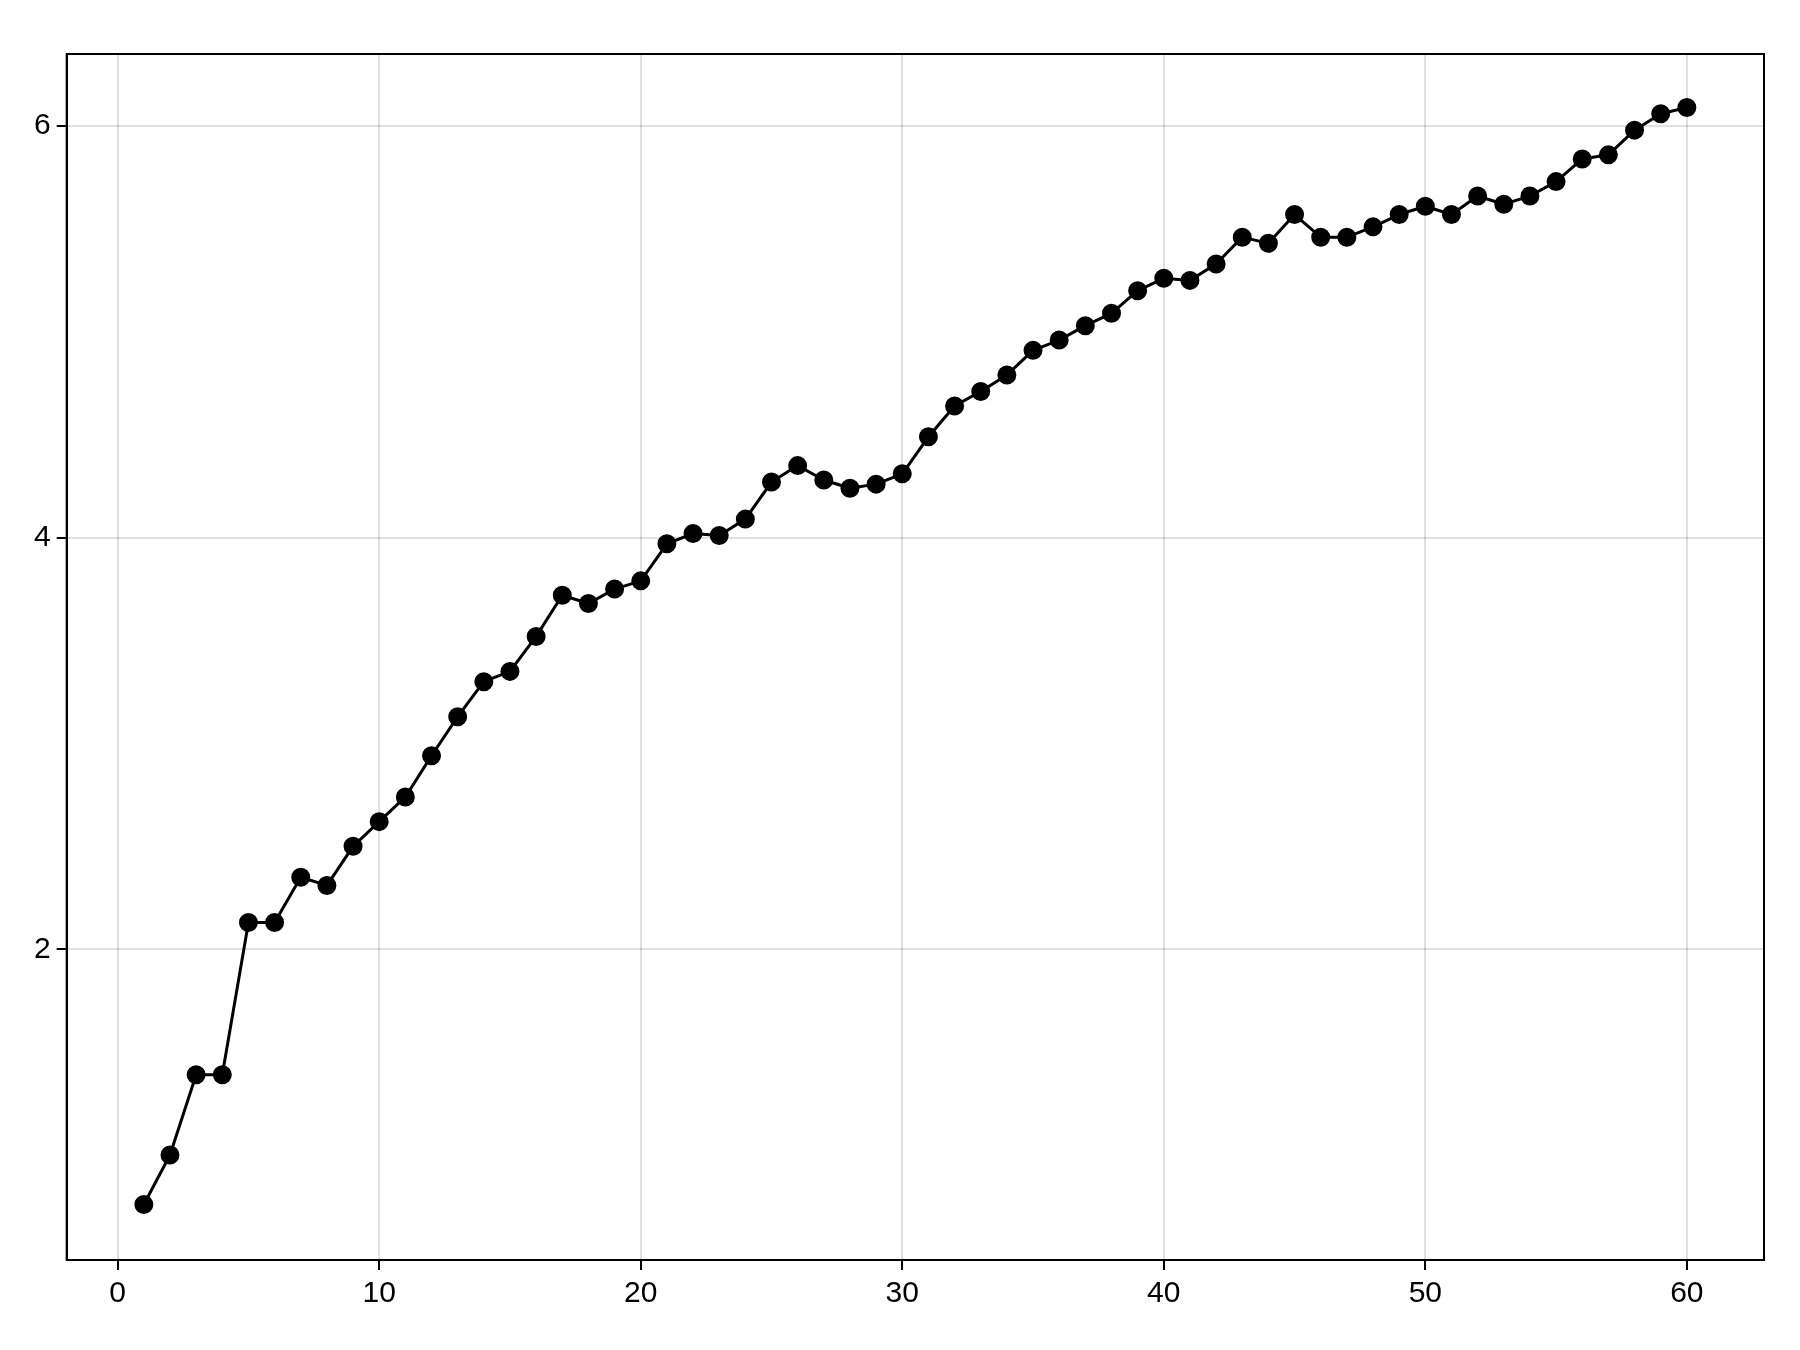  I want to click on x-tick-label: 20, so click(641, 1292).